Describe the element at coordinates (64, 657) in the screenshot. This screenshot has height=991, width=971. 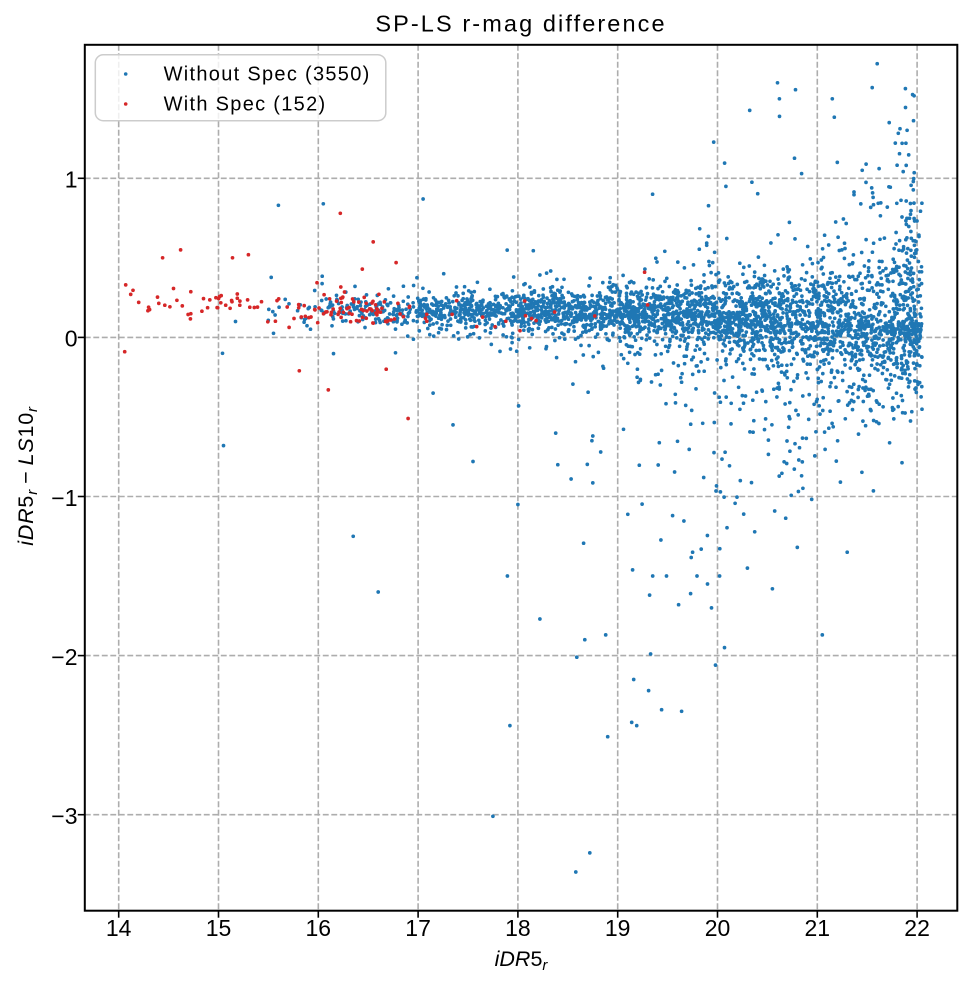
I see `svg-text: −2` at that location.